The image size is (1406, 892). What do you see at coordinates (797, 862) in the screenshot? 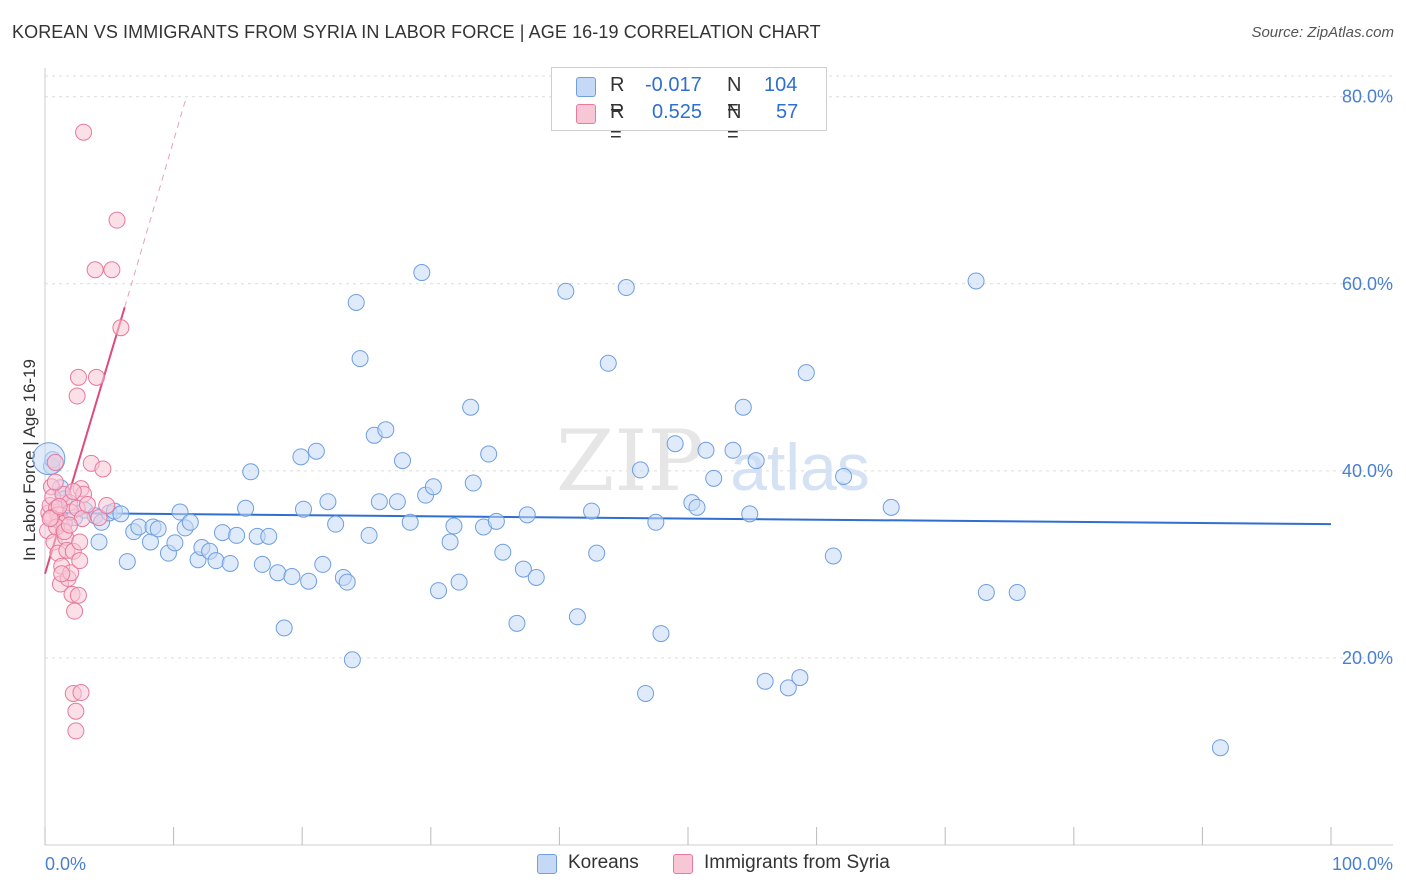
I see `syria-label: Immigrants from Syria` at bounding box center [797, 862].